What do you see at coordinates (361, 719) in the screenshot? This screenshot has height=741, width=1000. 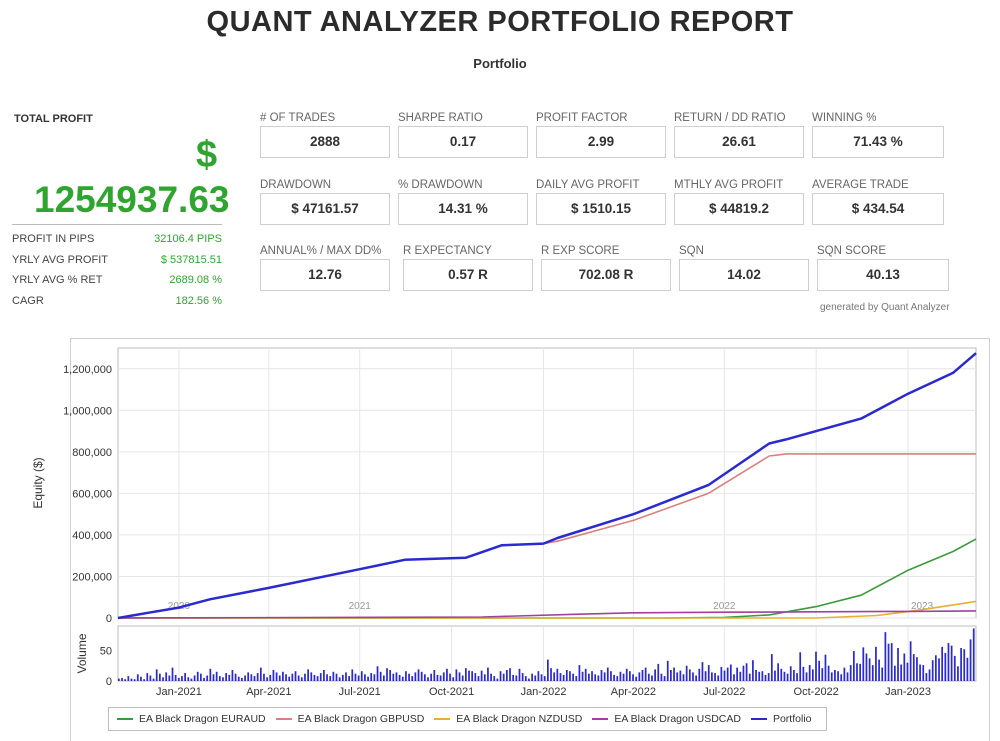 I see `legend-label: EA Black Dragon GBPUSD` at bounding box center [361, 719].